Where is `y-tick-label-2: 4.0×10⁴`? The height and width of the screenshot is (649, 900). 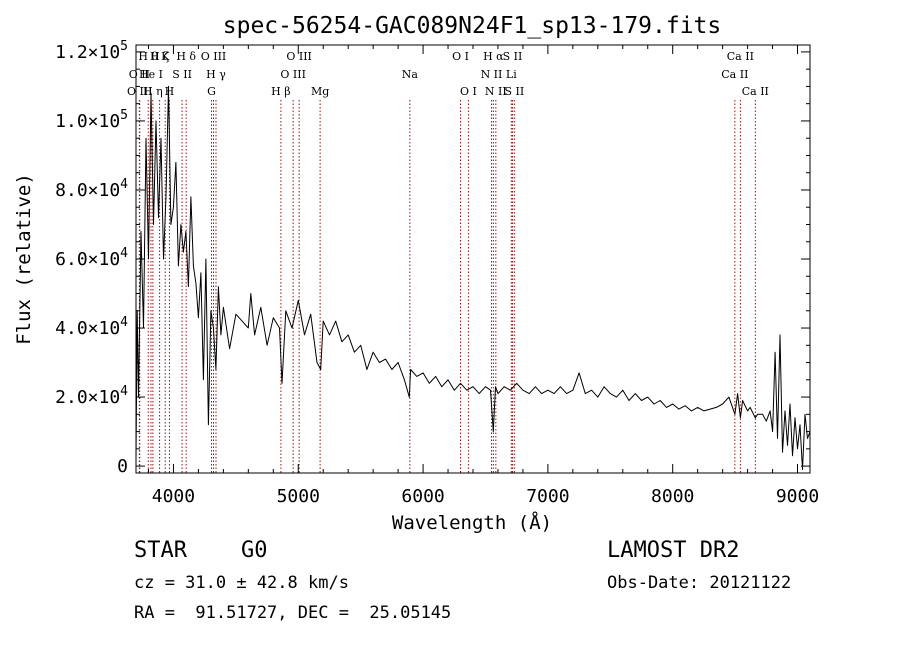 y-tick-label-2: 4.0×10⁴ is located at coordinates (91, 327).